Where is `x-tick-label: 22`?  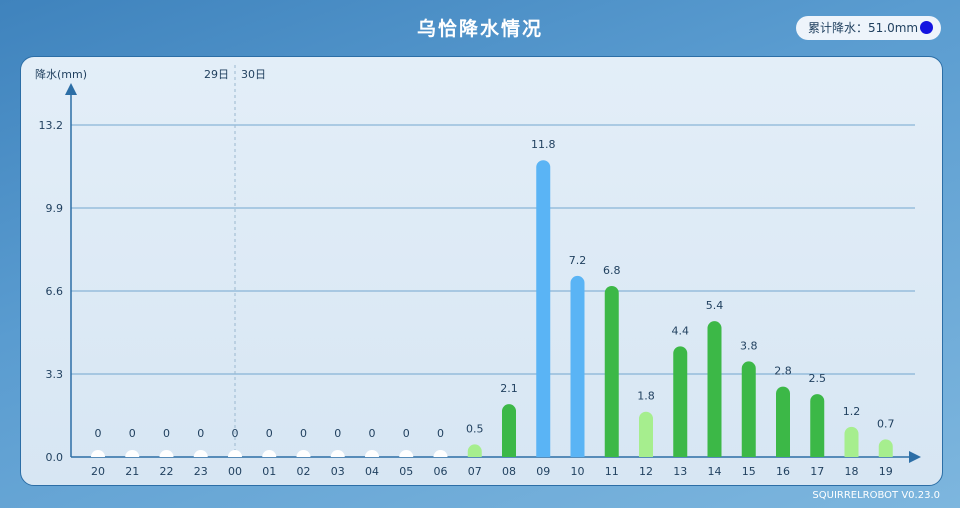
x-tick-label: 22 is located at coordinates (167, 471).